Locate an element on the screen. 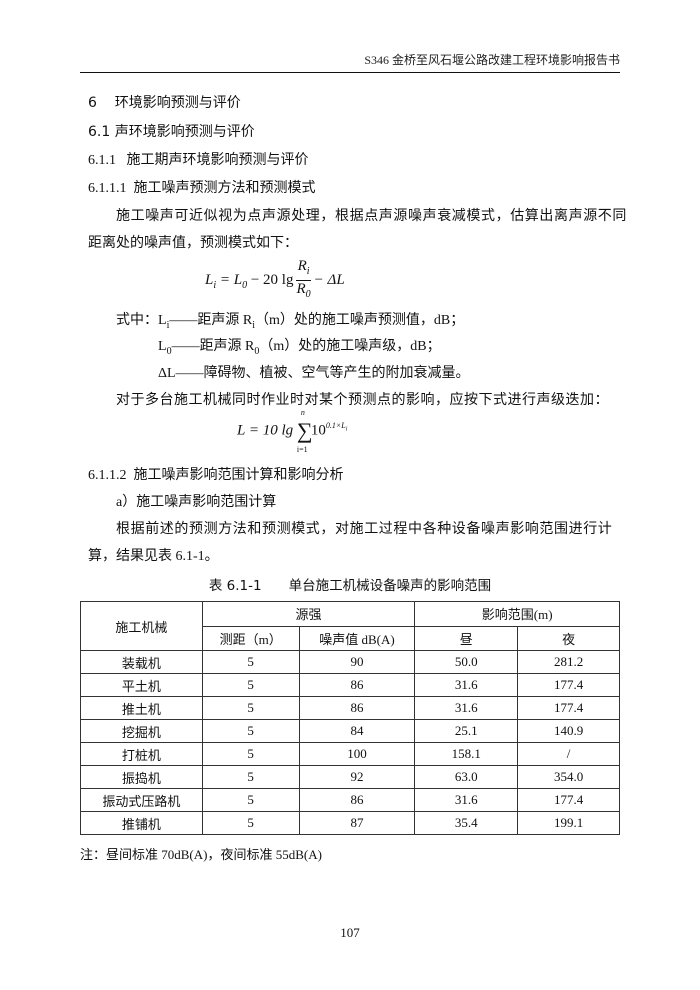  table-cell: 87 is located at coordinates (357, 823).